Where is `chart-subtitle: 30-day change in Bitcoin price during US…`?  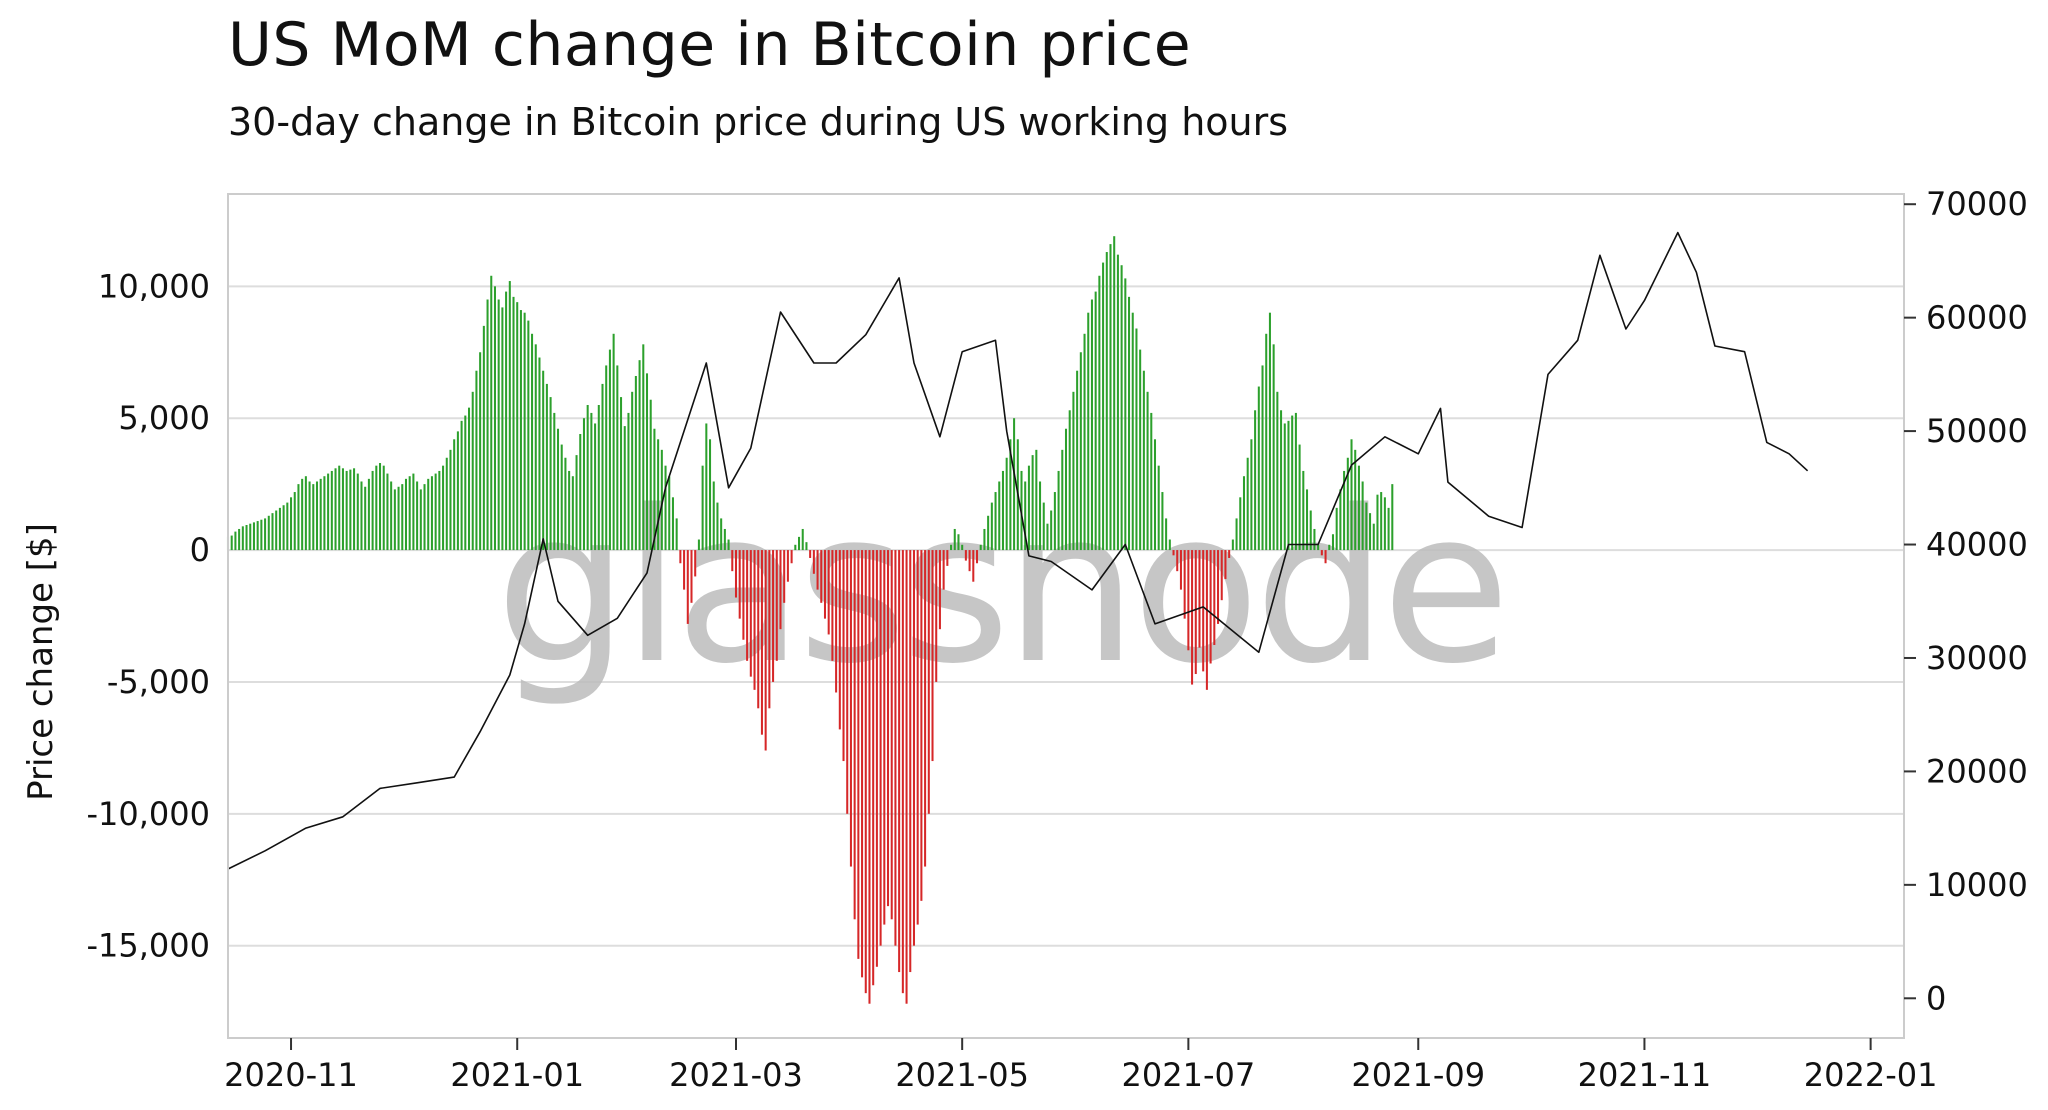 chart-subtitle: 30-day change in Bitcoin price during US… is located at coordinates (758, 122).